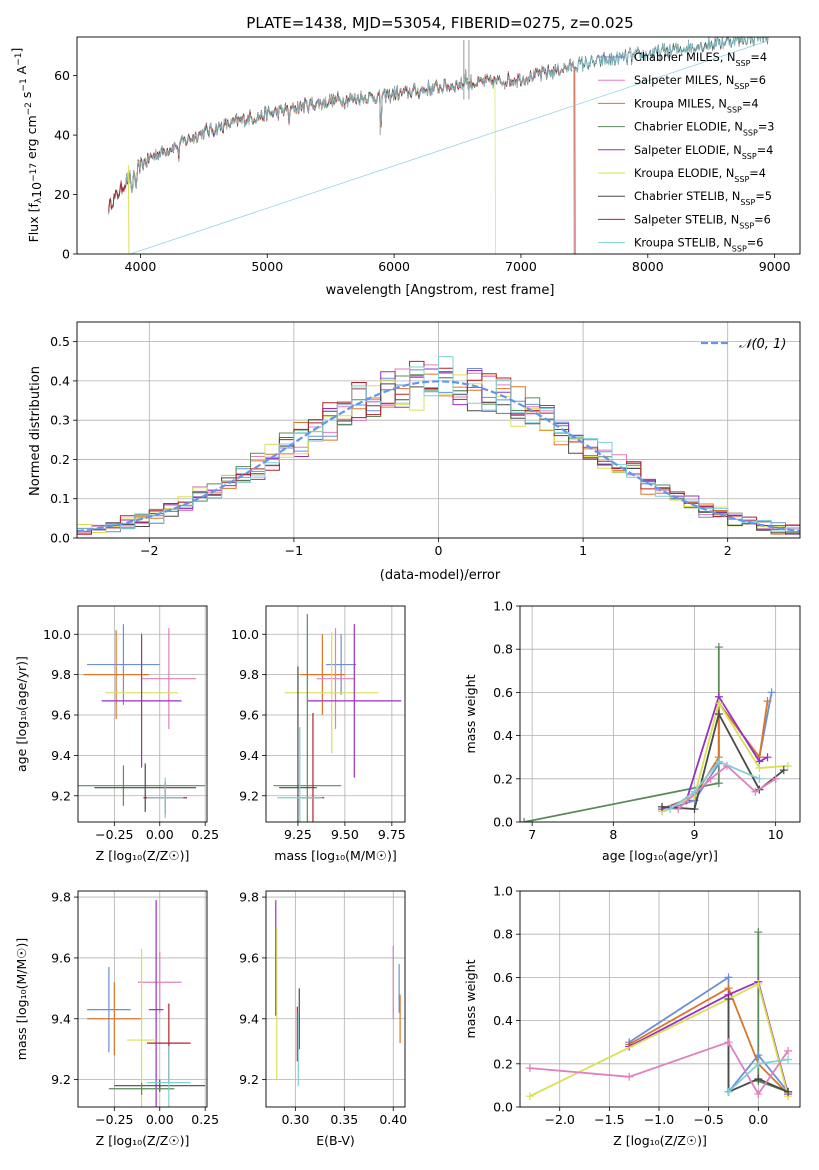 This screenshot has height=1170, width=819. Describe the element at coordinates (708, 1040) in the screenshot. I see `series-line-kroupa_miles` at that location.